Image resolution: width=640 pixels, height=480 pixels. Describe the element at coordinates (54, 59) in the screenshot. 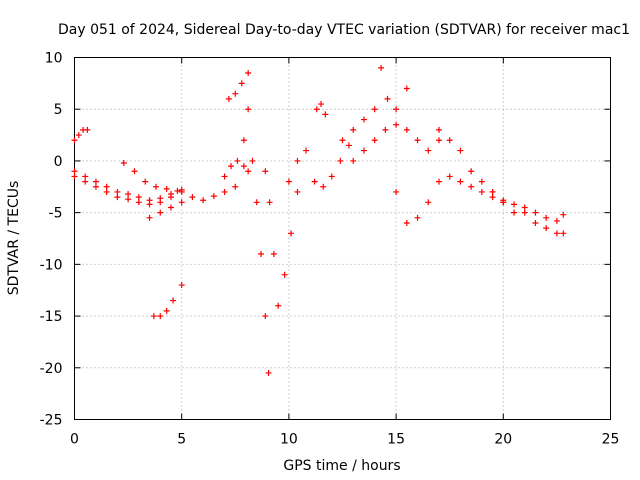

I see `y-tick-label: 10` at that location.